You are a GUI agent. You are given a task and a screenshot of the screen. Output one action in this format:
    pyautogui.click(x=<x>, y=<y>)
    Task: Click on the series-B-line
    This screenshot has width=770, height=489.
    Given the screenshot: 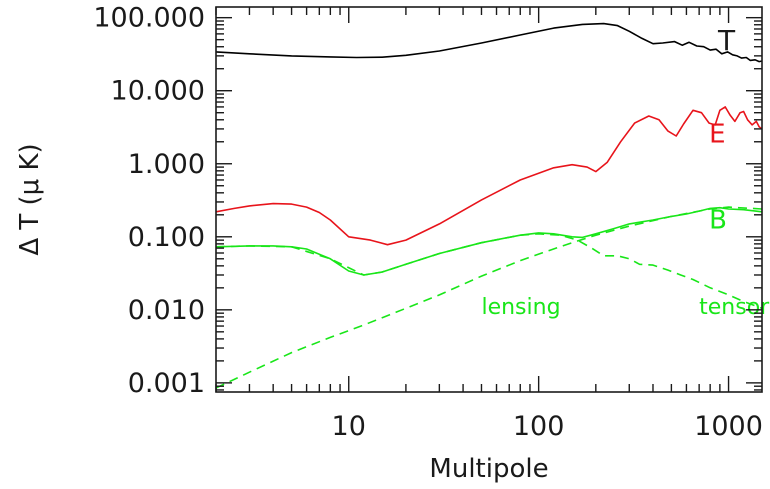 What is the action you would take?
    pyautogui.click(x=489, y=241)
    